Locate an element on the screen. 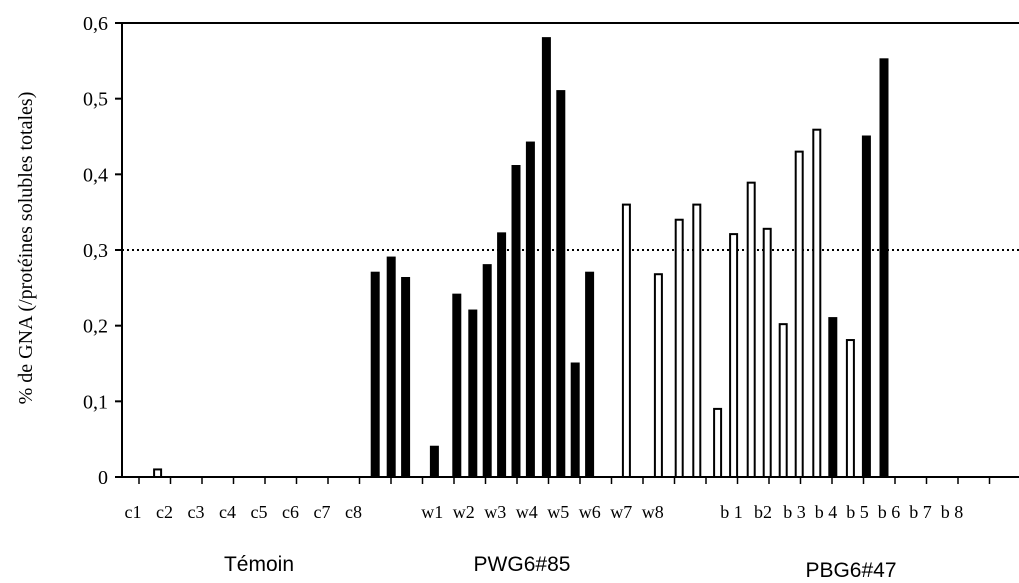  category-label: b 7 is located at coordinates (920, 512).